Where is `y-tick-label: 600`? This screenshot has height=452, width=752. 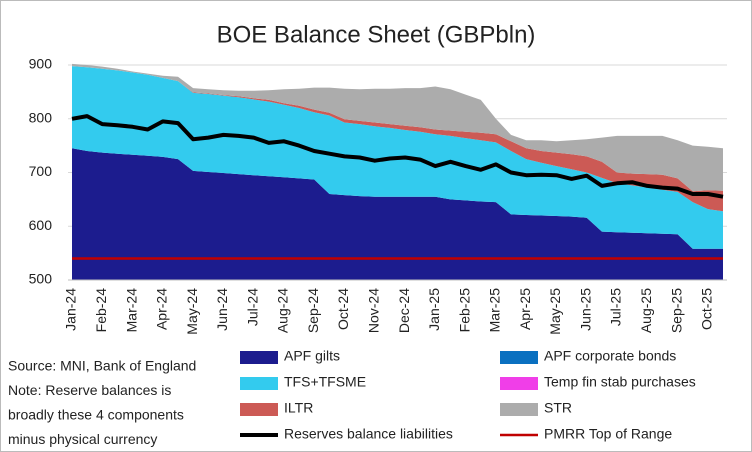 y-tick-label: 600 is located at coordinates (41, 225).